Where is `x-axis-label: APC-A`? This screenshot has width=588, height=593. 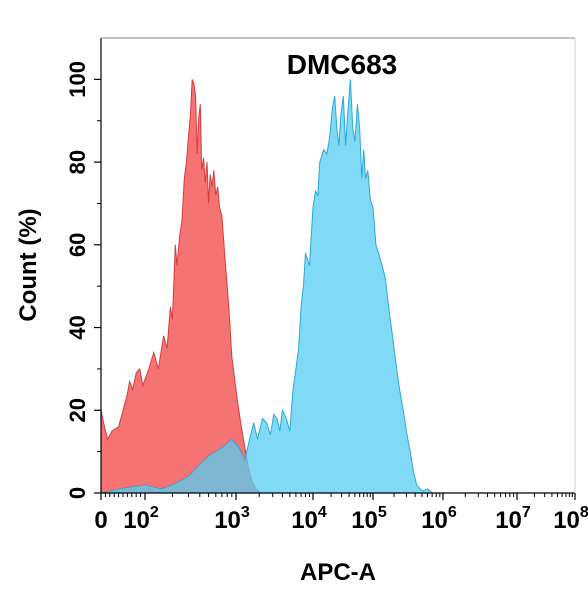 x-axis-label: APC-A is located at coordinates (338, 572).